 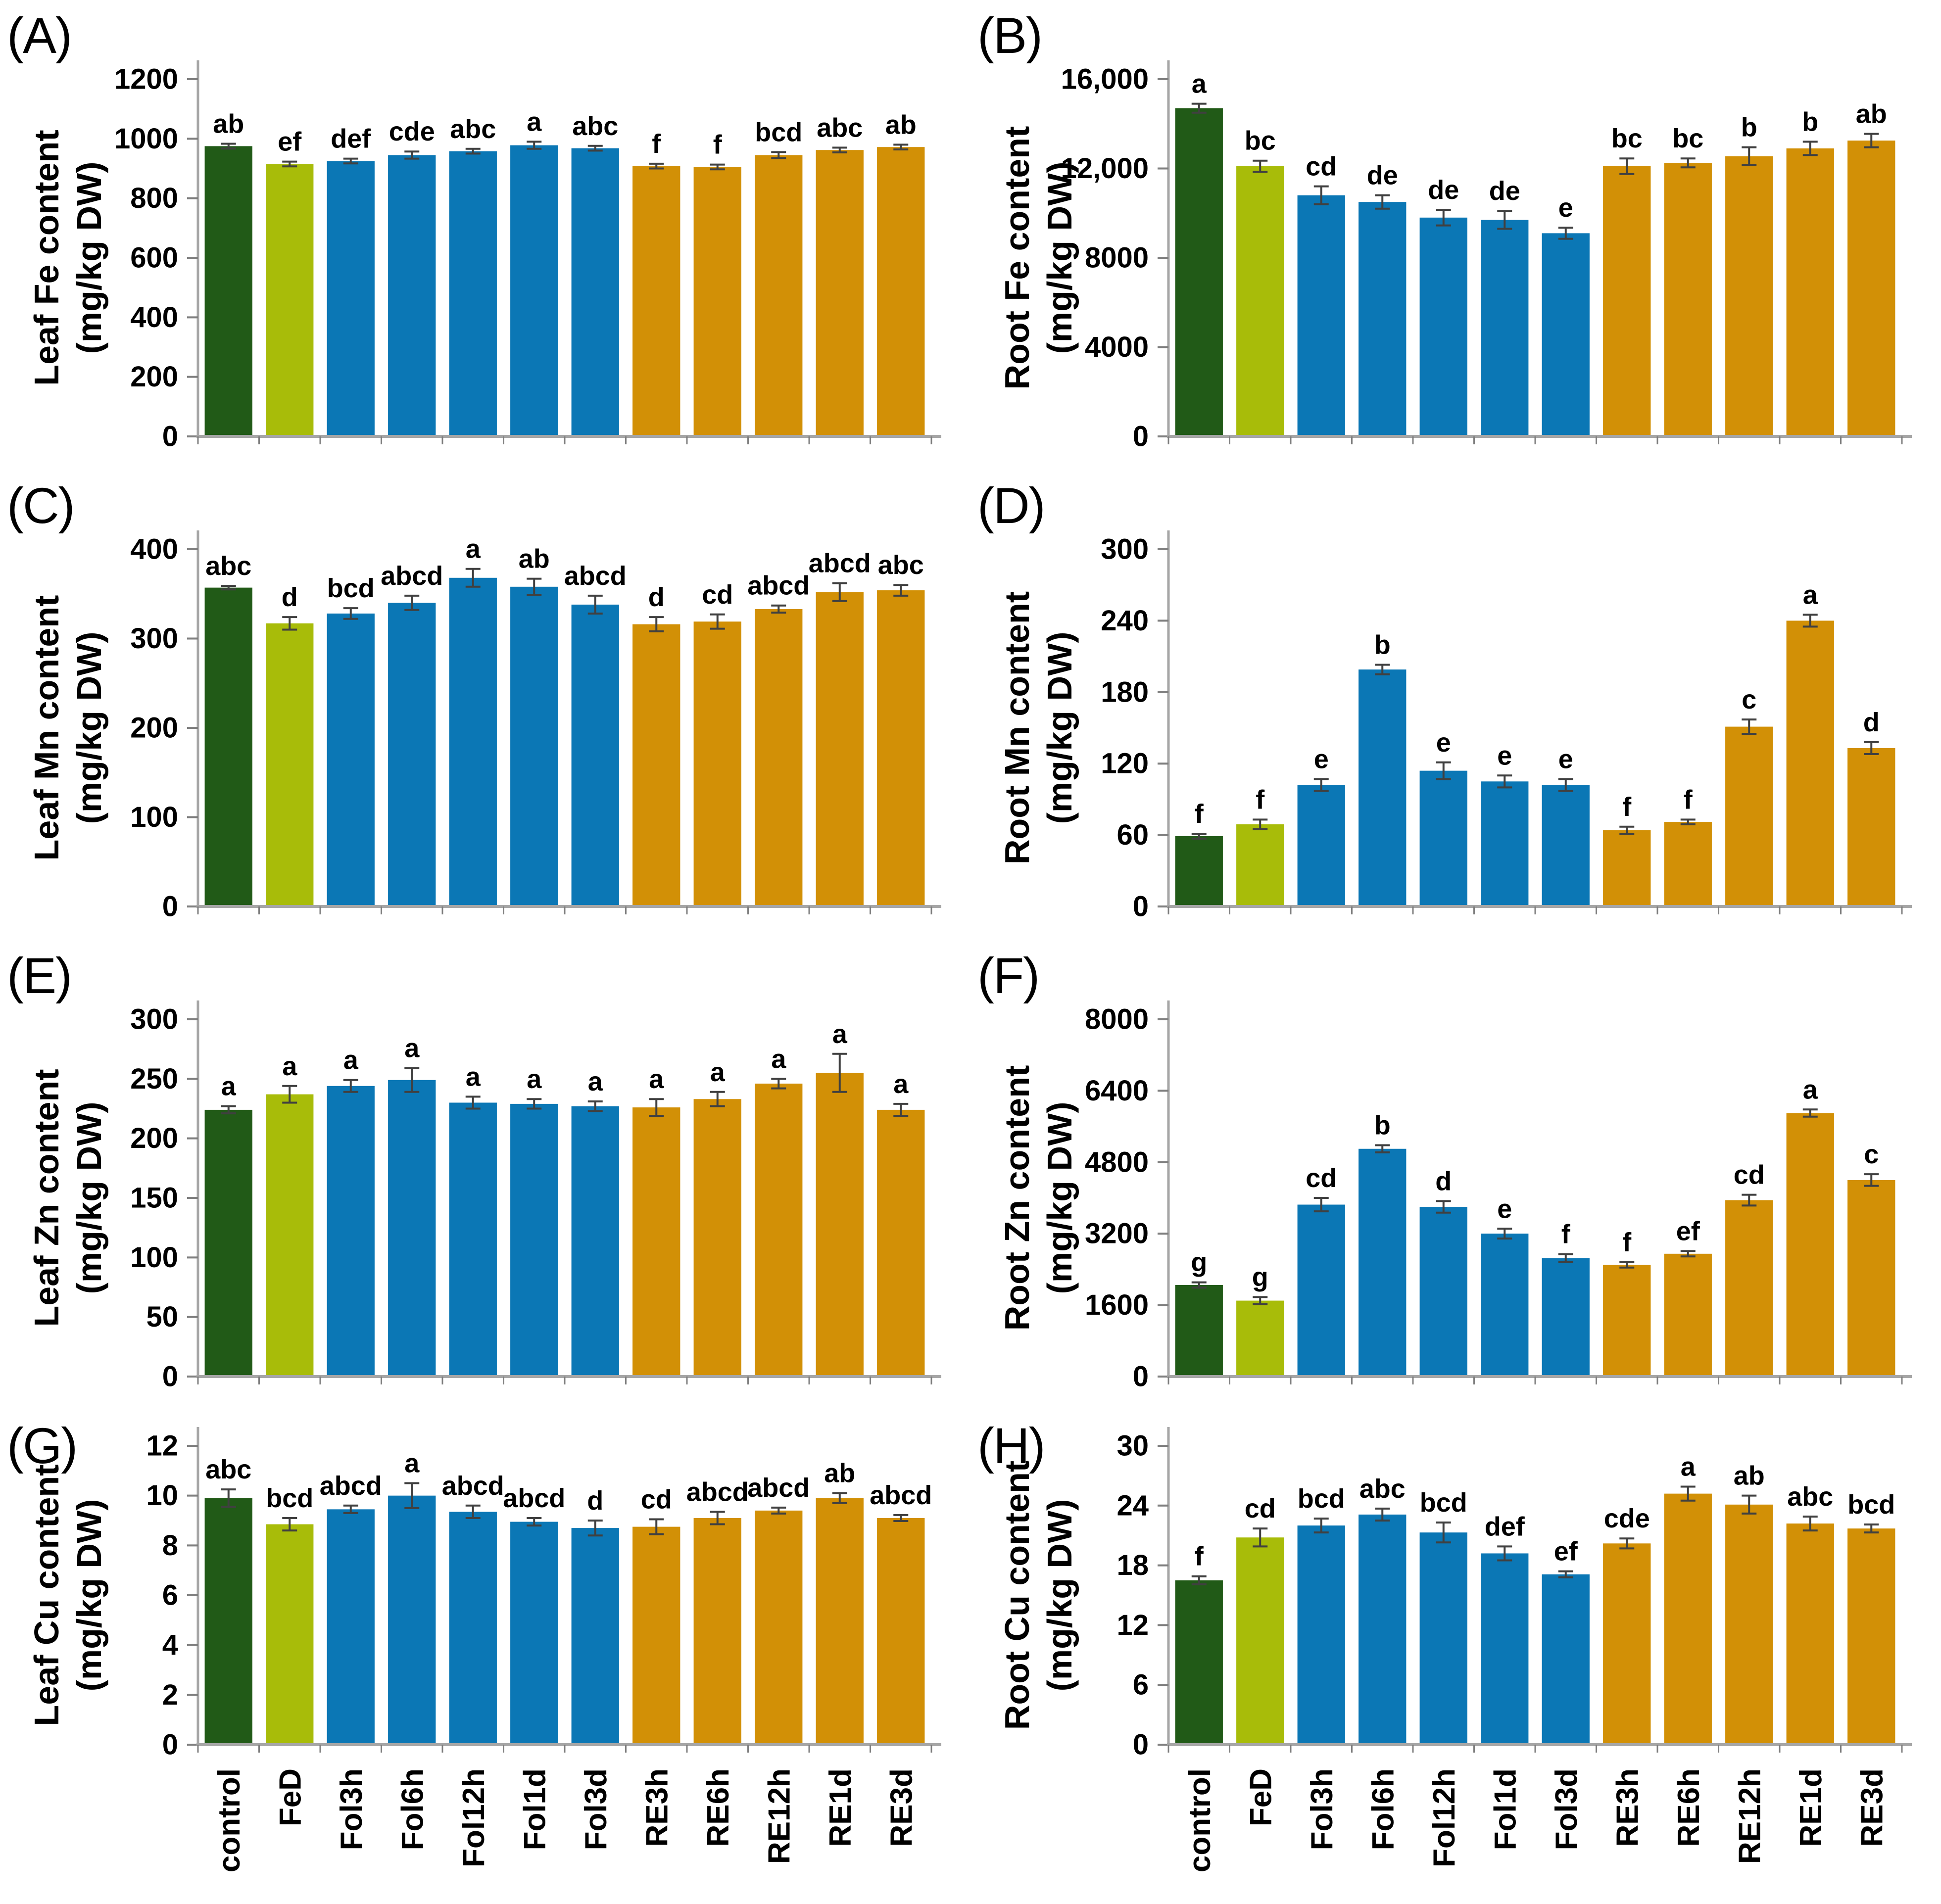 I want to click on sig-letter-RE3d: d, so click(x=1871, y=722).